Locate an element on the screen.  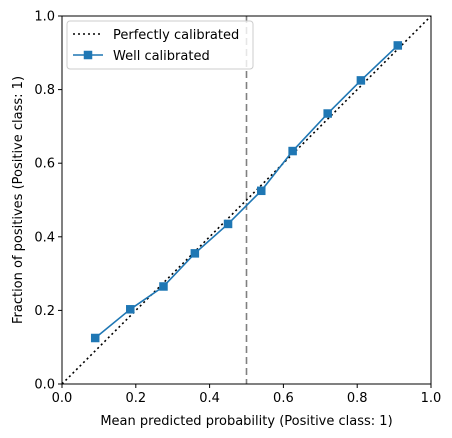
y-tick-label: 0.6 is located at coordinates (44, 164).